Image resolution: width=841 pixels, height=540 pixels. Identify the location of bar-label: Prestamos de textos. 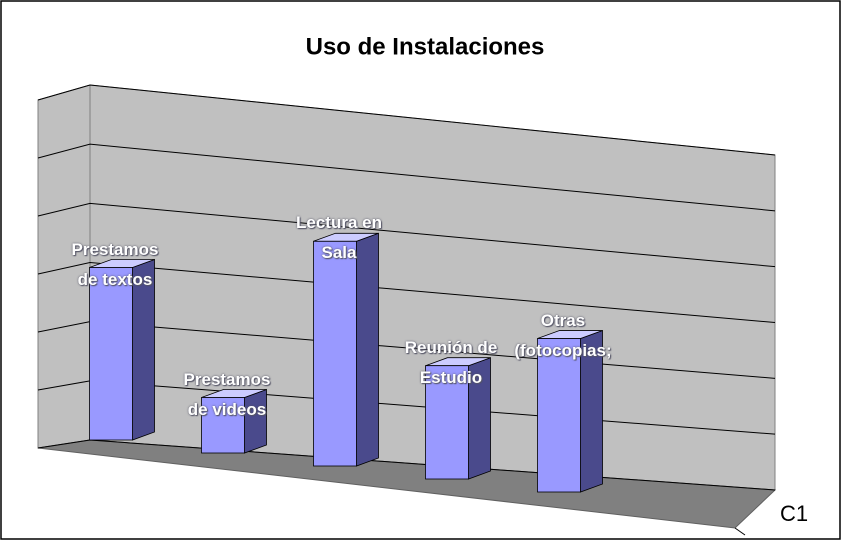
(115, 264).